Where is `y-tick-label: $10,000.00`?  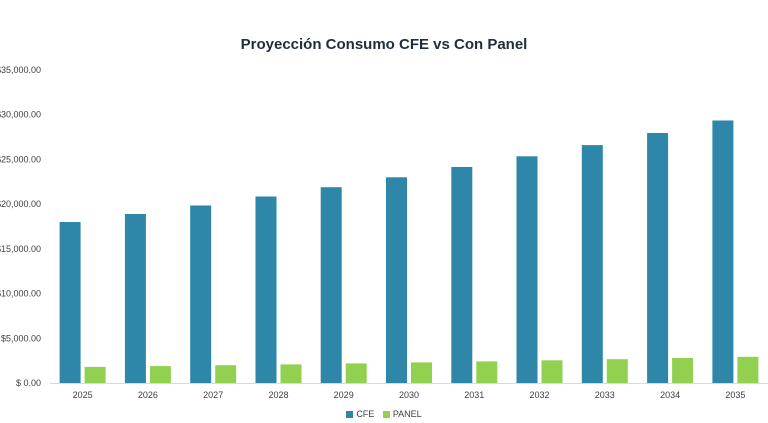 y-tick-label: $10,000.00 is located at coordinates (20, 294).